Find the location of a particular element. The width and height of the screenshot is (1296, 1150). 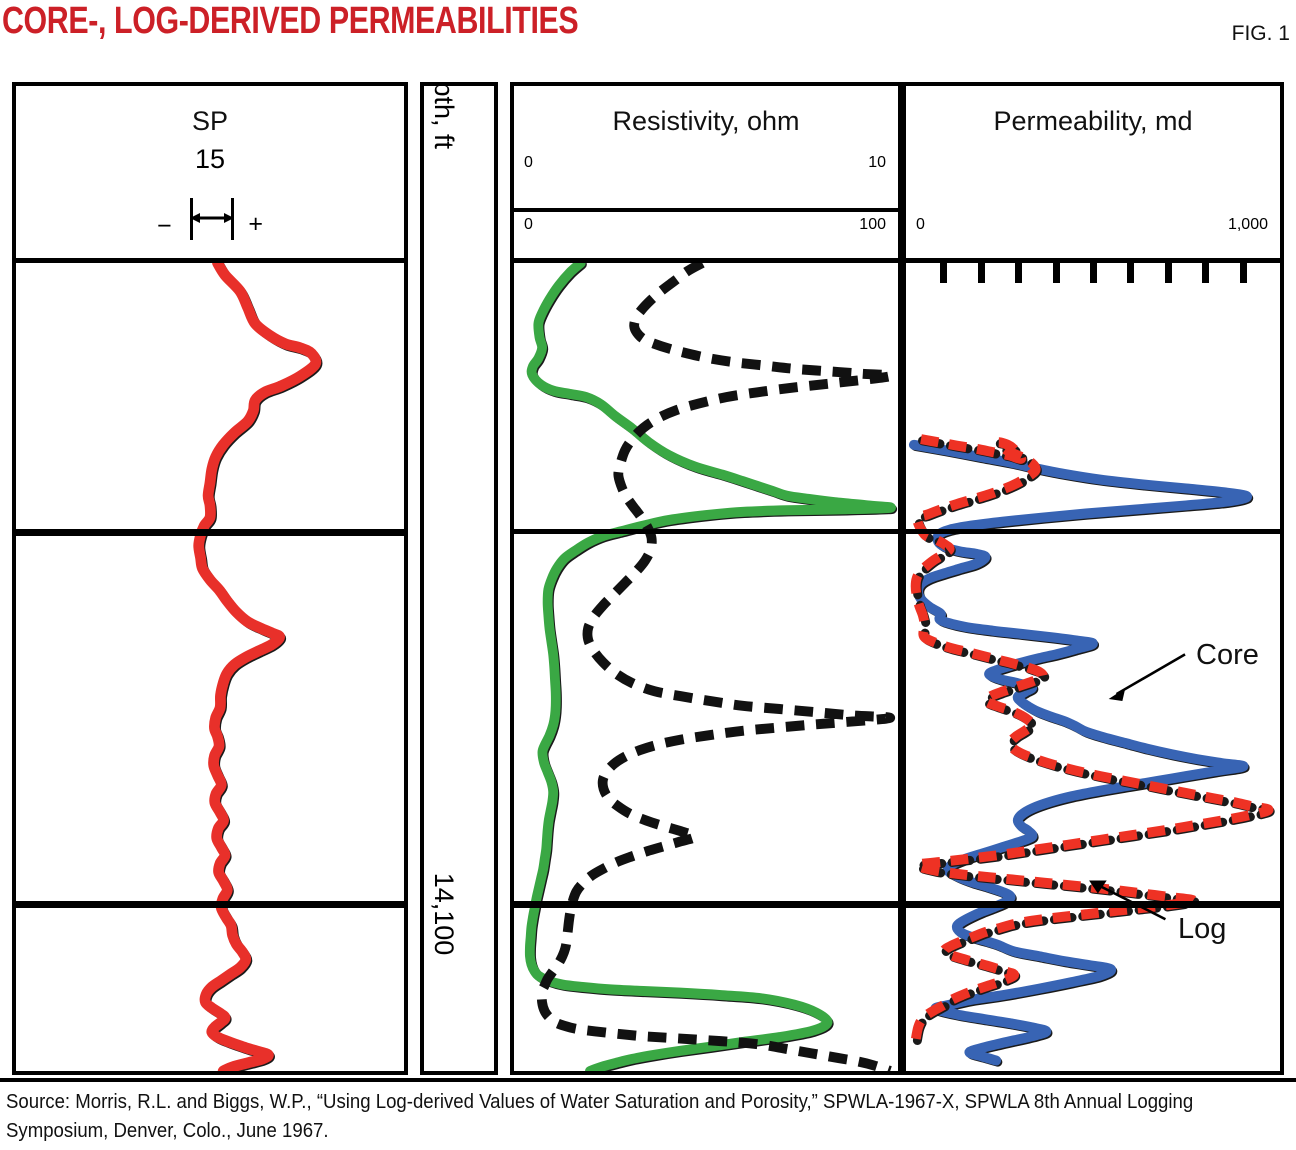

permeability-scale-row: 0 1,000 is located at coordinates (1093, 240).